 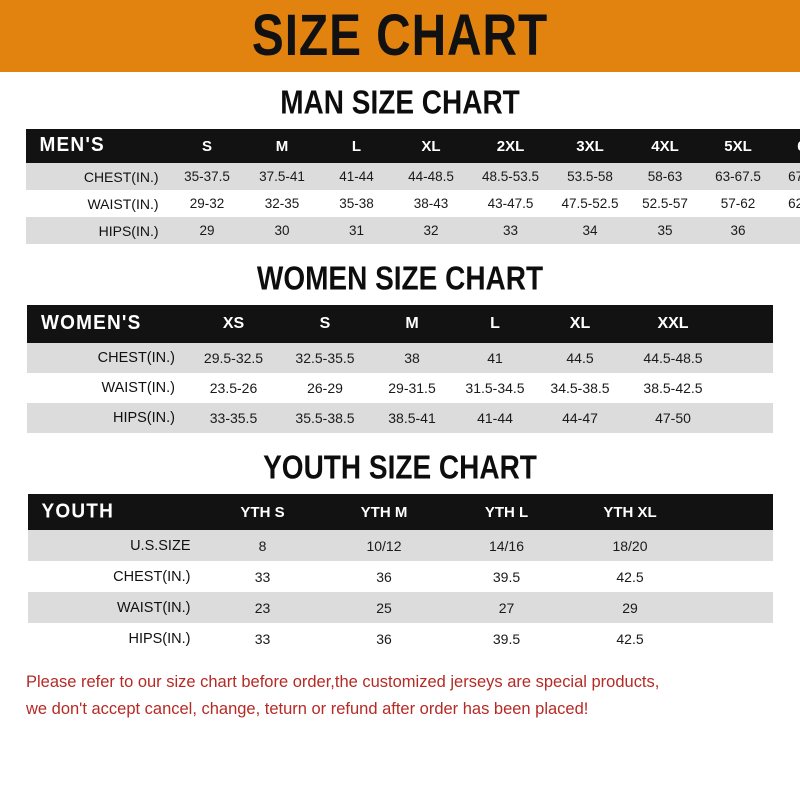 What do you see at coordinates (431, 230) in the screenshot?
I see `table-cell: 32` at bounding box center [431, 230].